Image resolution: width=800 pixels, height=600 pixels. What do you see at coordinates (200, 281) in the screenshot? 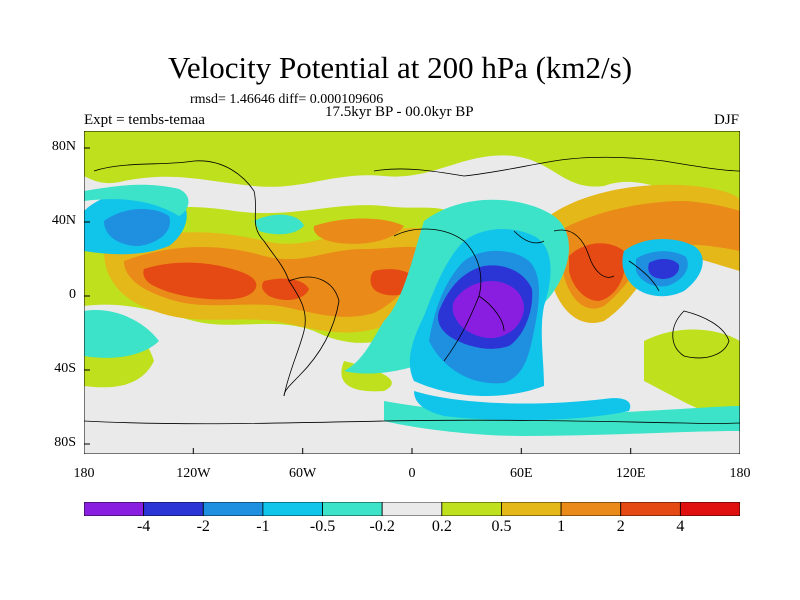
I see `field-pos-strong-pacific-core` at bounding box center [200, 281].